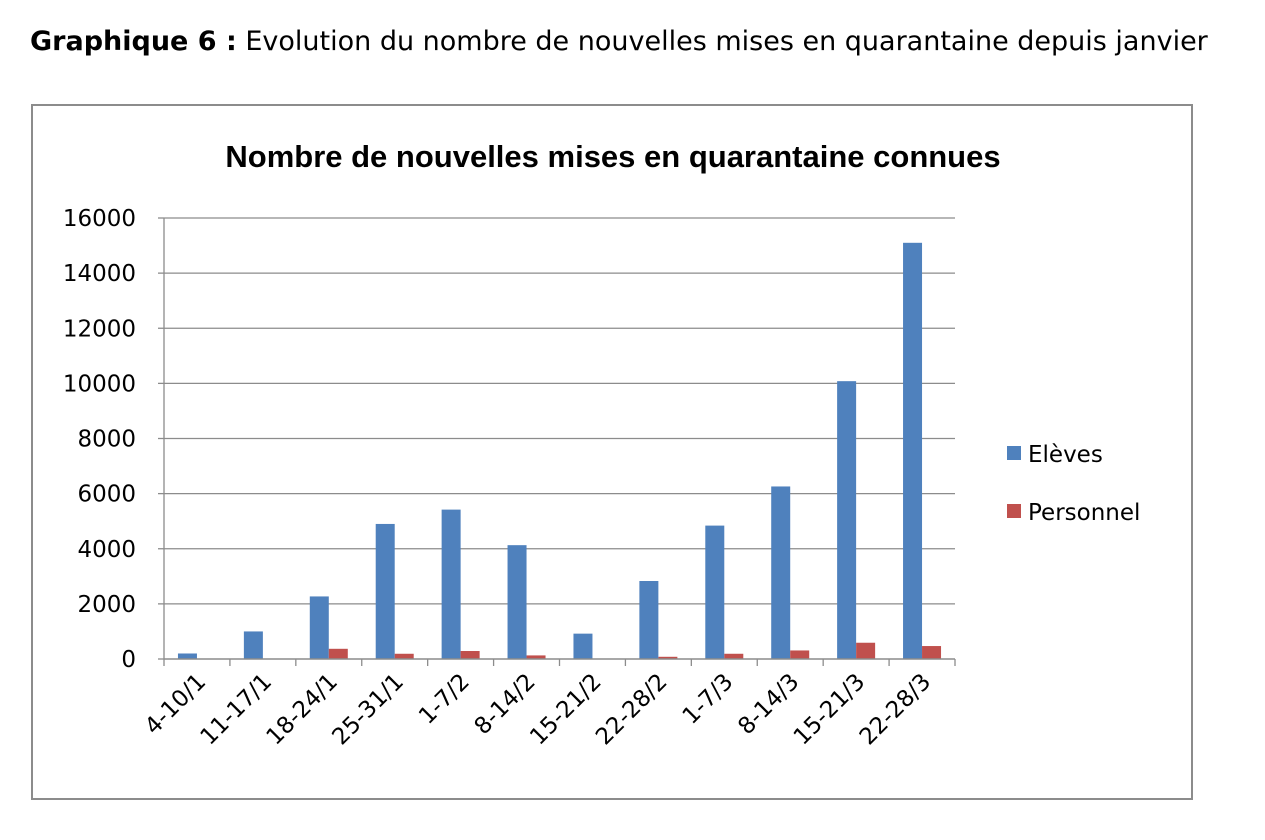 The height and width of the screenshot is (840, 1265). What do you see at coordinates (708, 699) in the screenshot?
I see `x-tick-label: 1-7/3` at bounding box center [708, 699].